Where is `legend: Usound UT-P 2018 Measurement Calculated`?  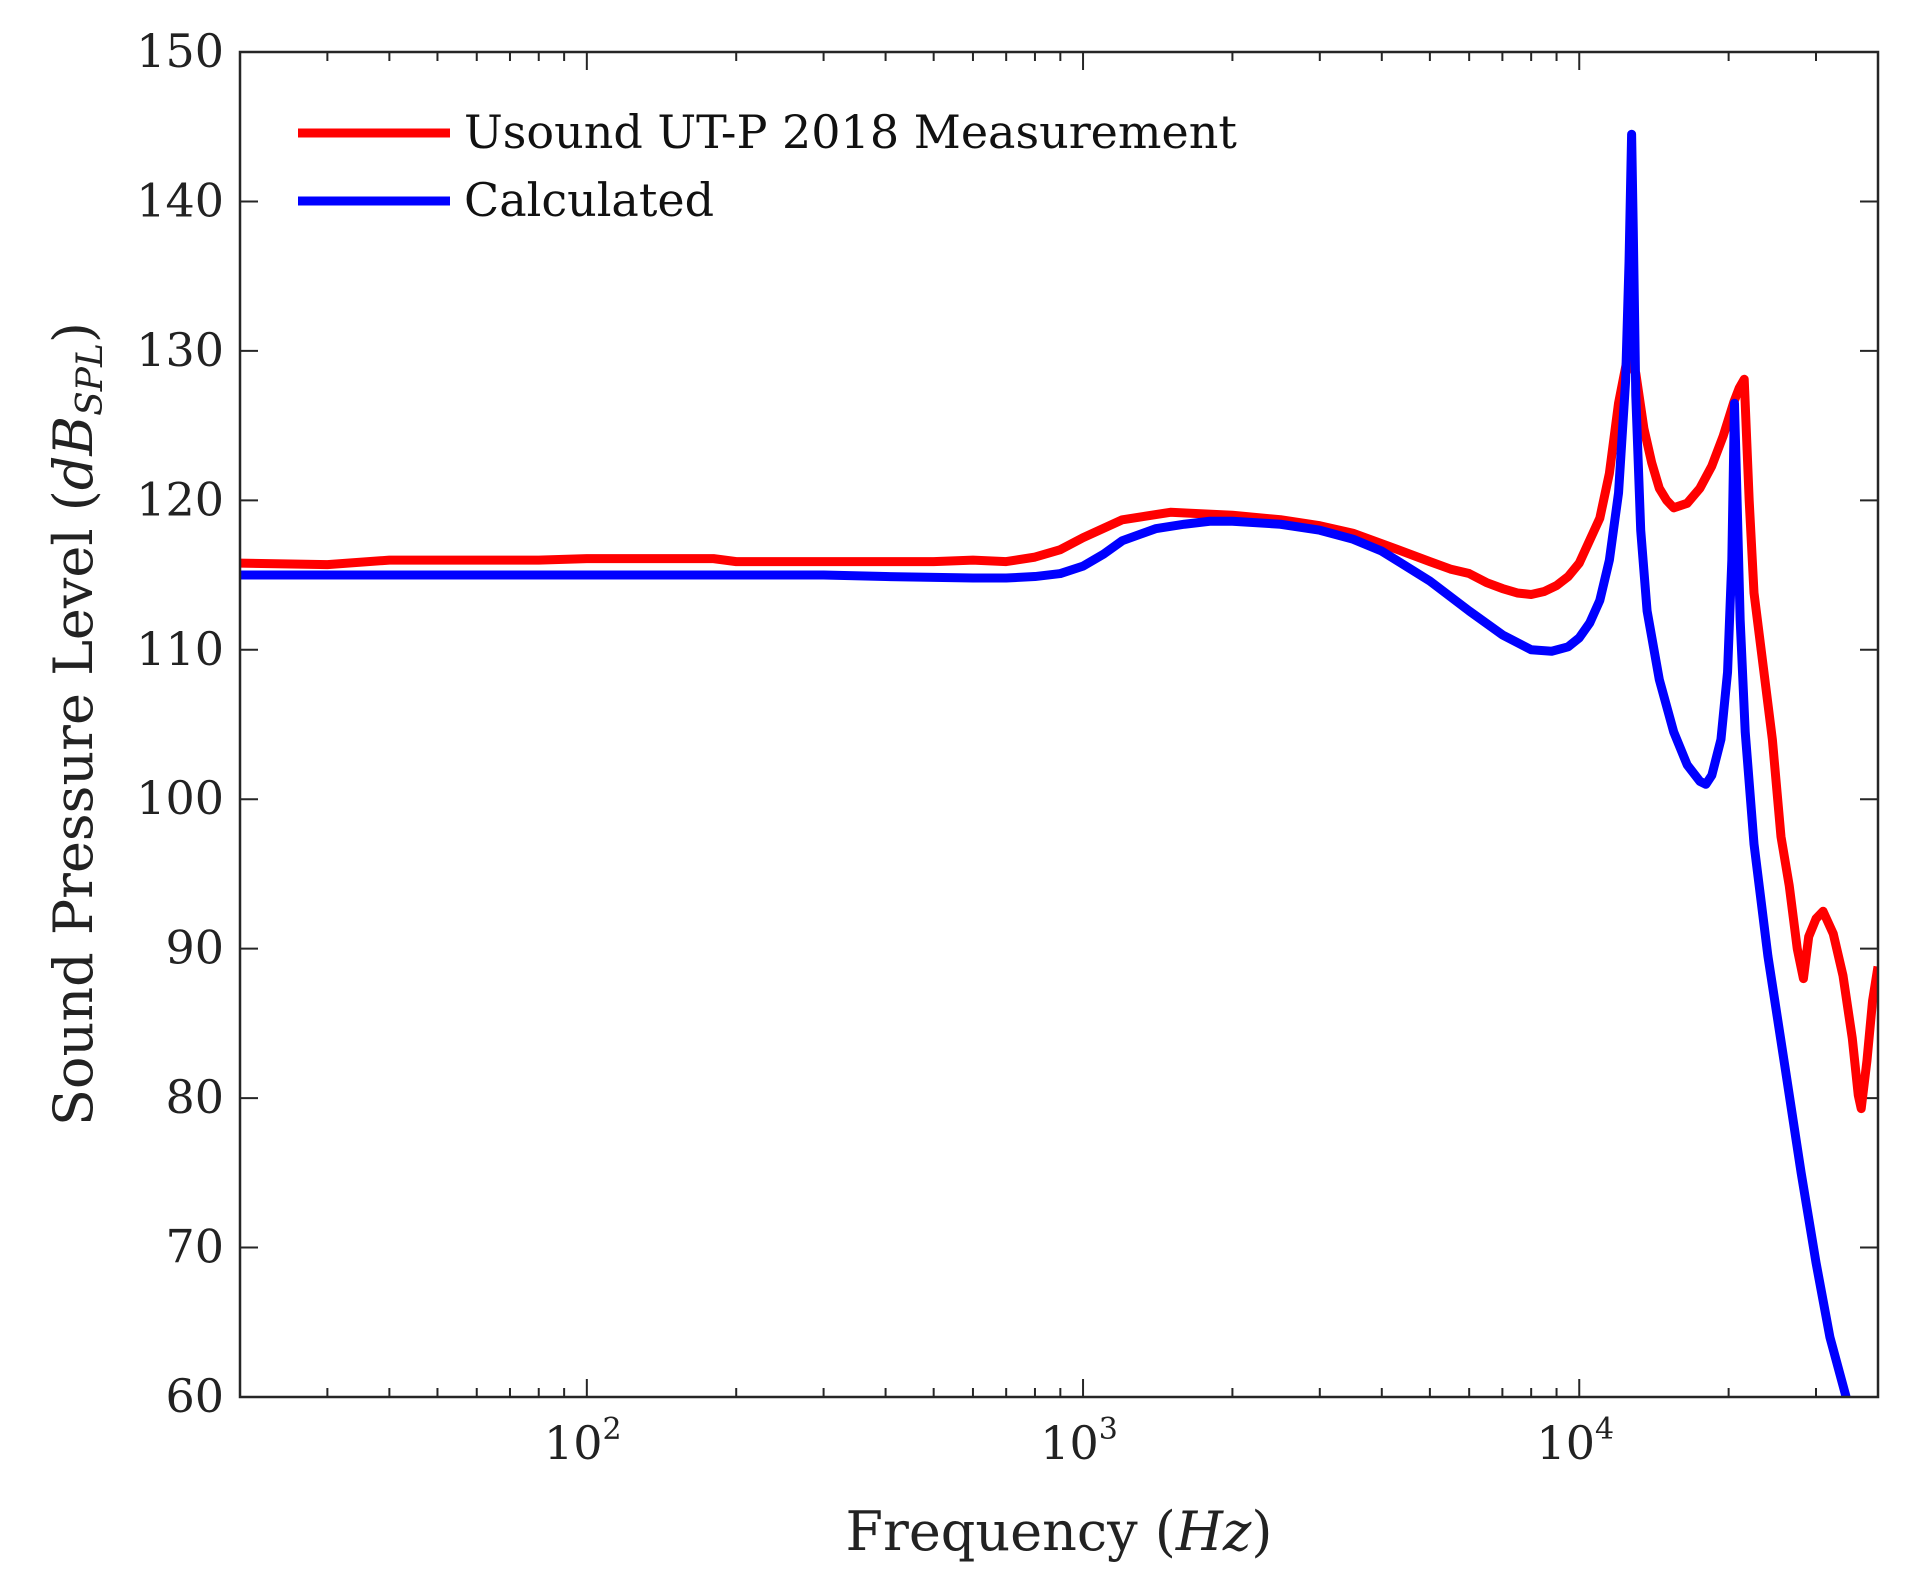
legend: Usound UT-P 2018 Measurement Calculated is located at coordinates (767, 166).